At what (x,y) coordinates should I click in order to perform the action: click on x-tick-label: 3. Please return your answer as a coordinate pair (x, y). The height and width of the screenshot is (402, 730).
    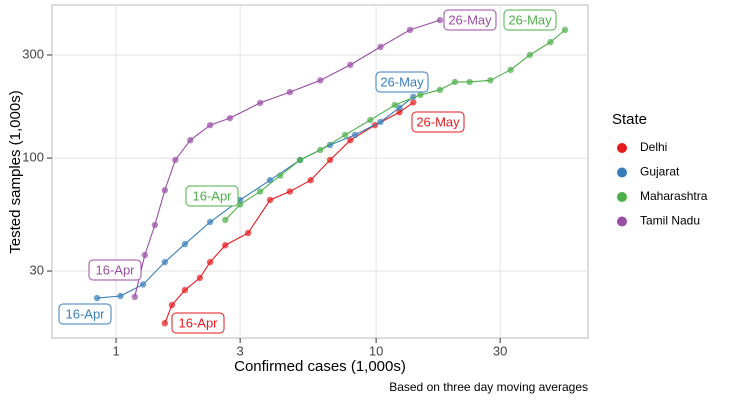
    Looking at the image, I should click on (240, 350).